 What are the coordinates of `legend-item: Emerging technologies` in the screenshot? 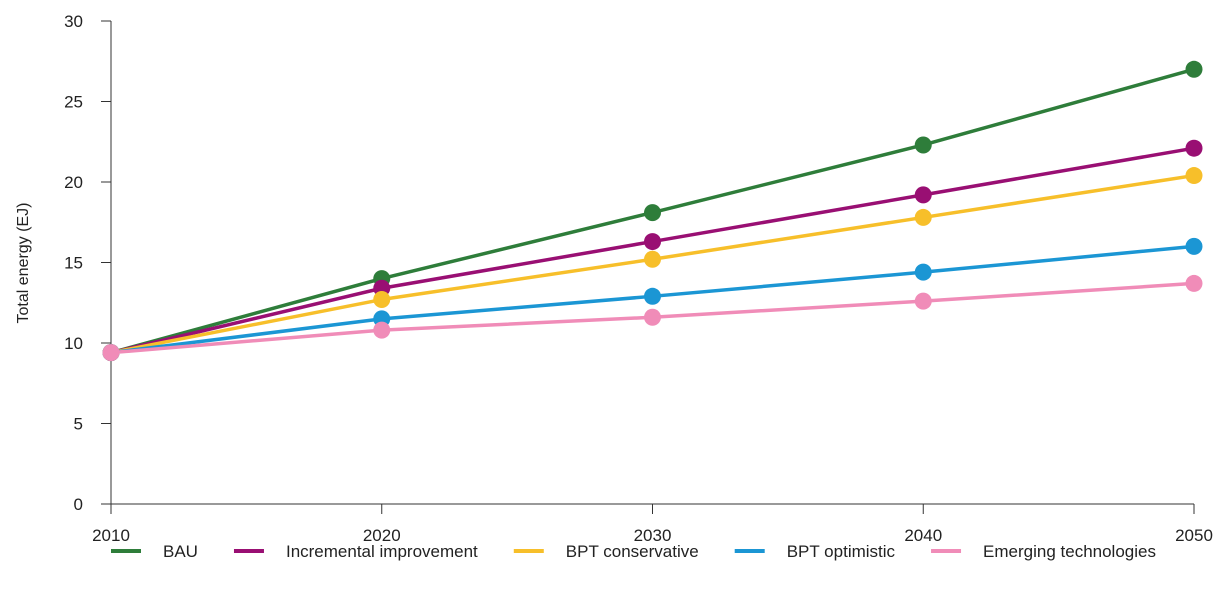 It's located at (1043, 551).